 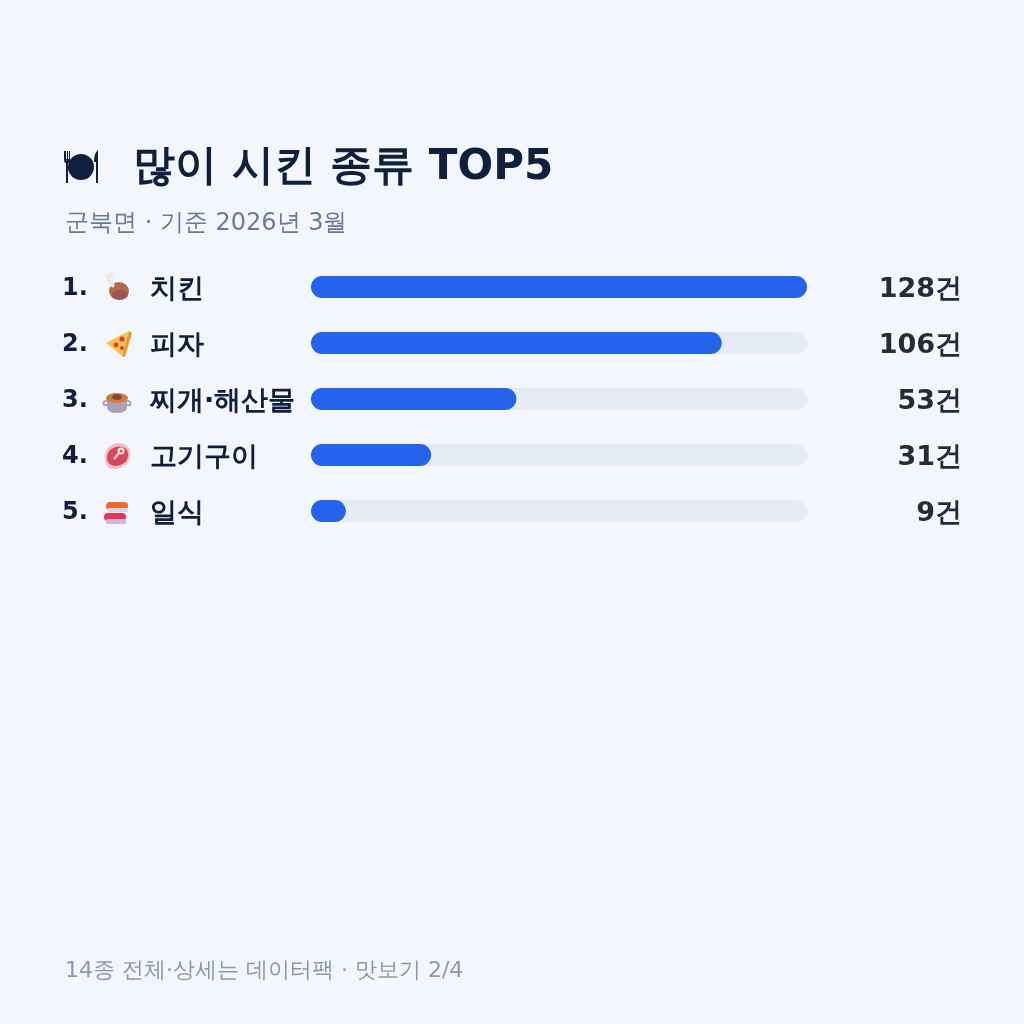 I want to click on category-label: 2. 피자, so click(x=133, y=343).